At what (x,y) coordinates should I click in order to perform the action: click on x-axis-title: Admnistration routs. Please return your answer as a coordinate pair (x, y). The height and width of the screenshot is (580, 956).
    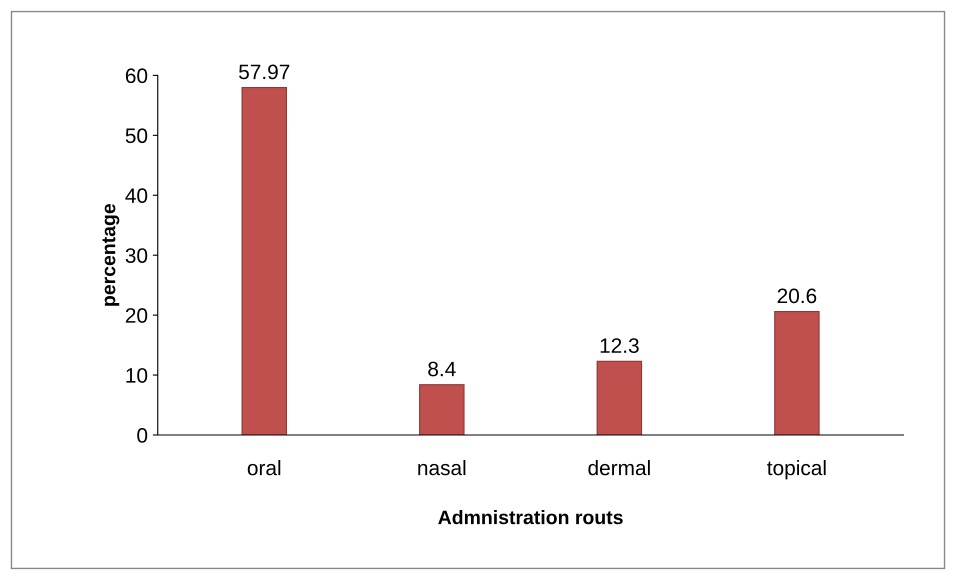
    Looking at the image, I should click on (530, 517).